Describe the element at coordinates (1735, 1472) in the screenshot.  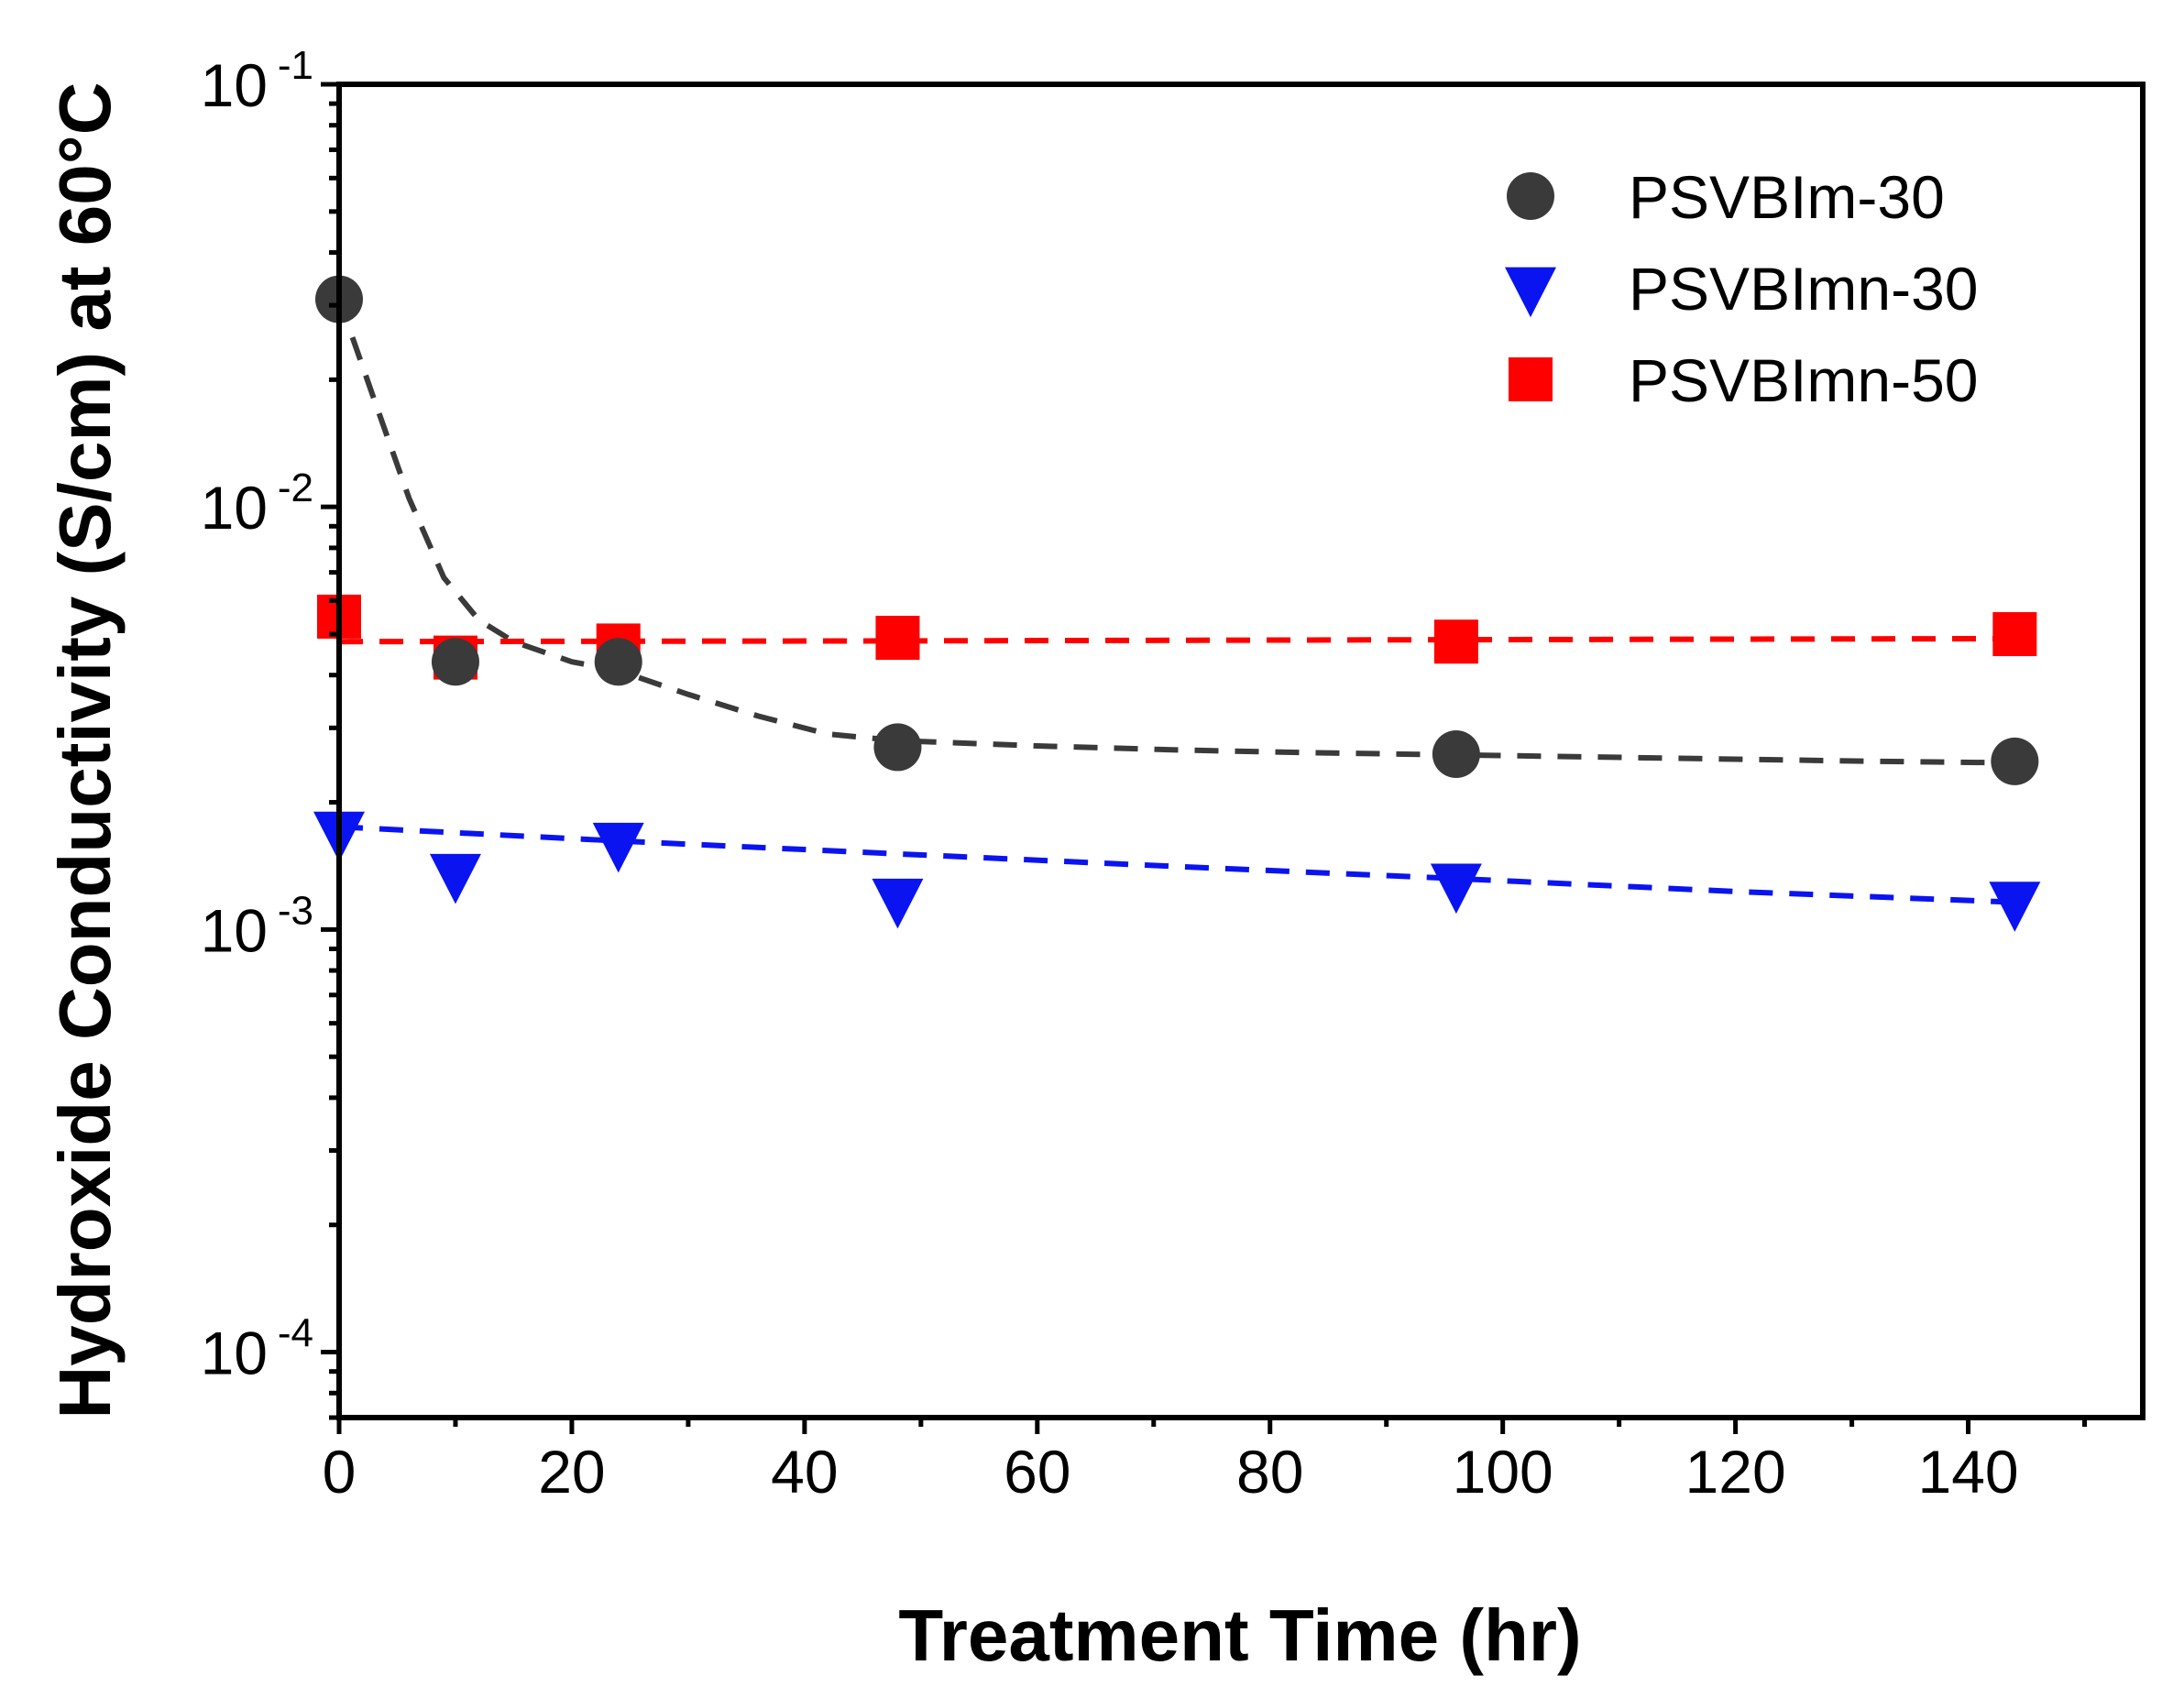
I see `x-tick-label: 120` at that location.